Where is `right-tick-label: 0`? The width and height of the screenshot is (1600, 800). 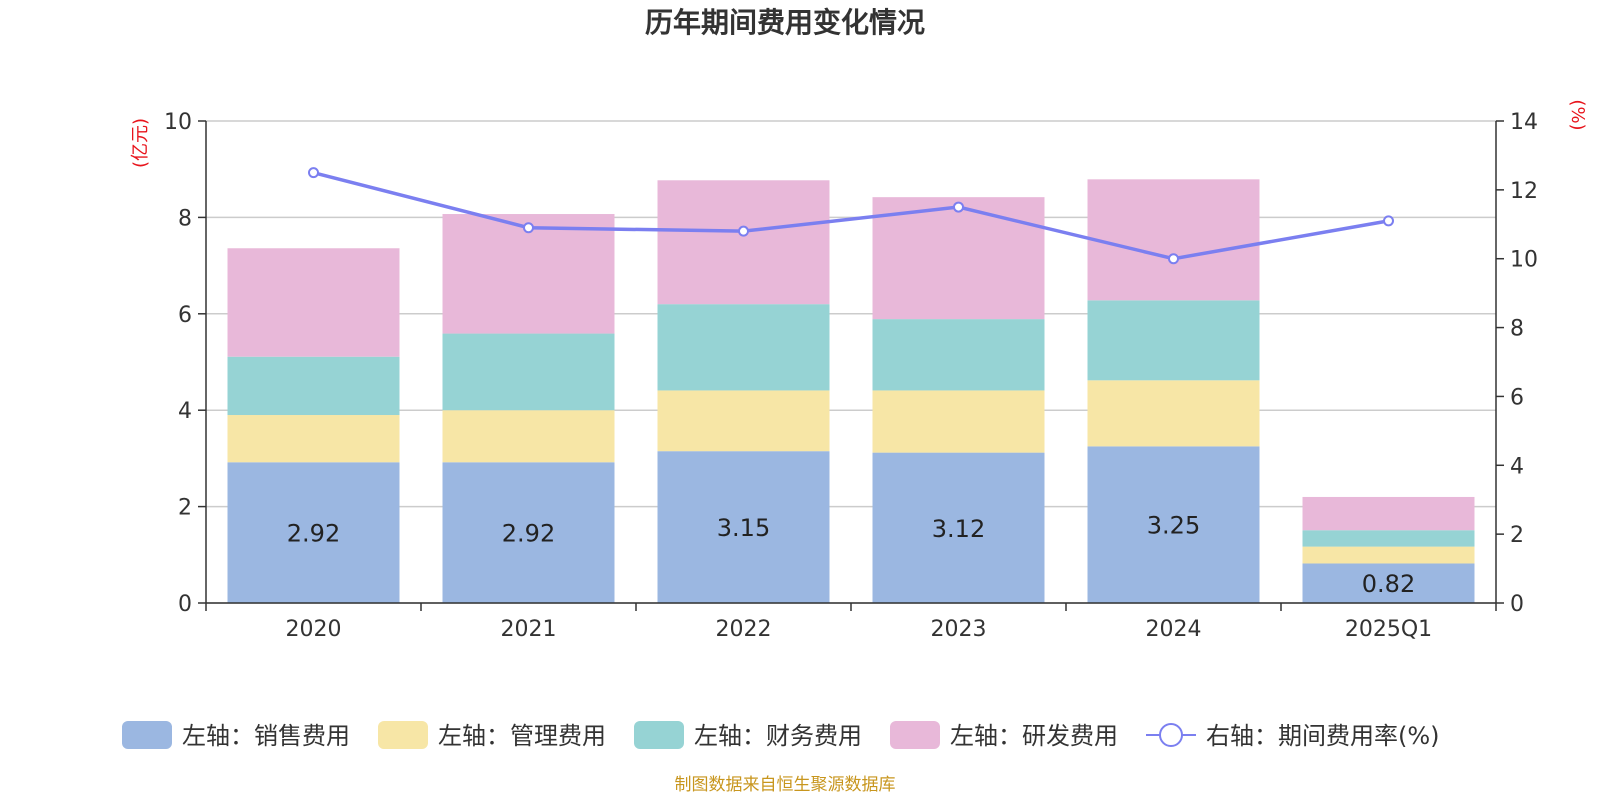 right-tick-label: 0 is located at coordinates (1517, 604).